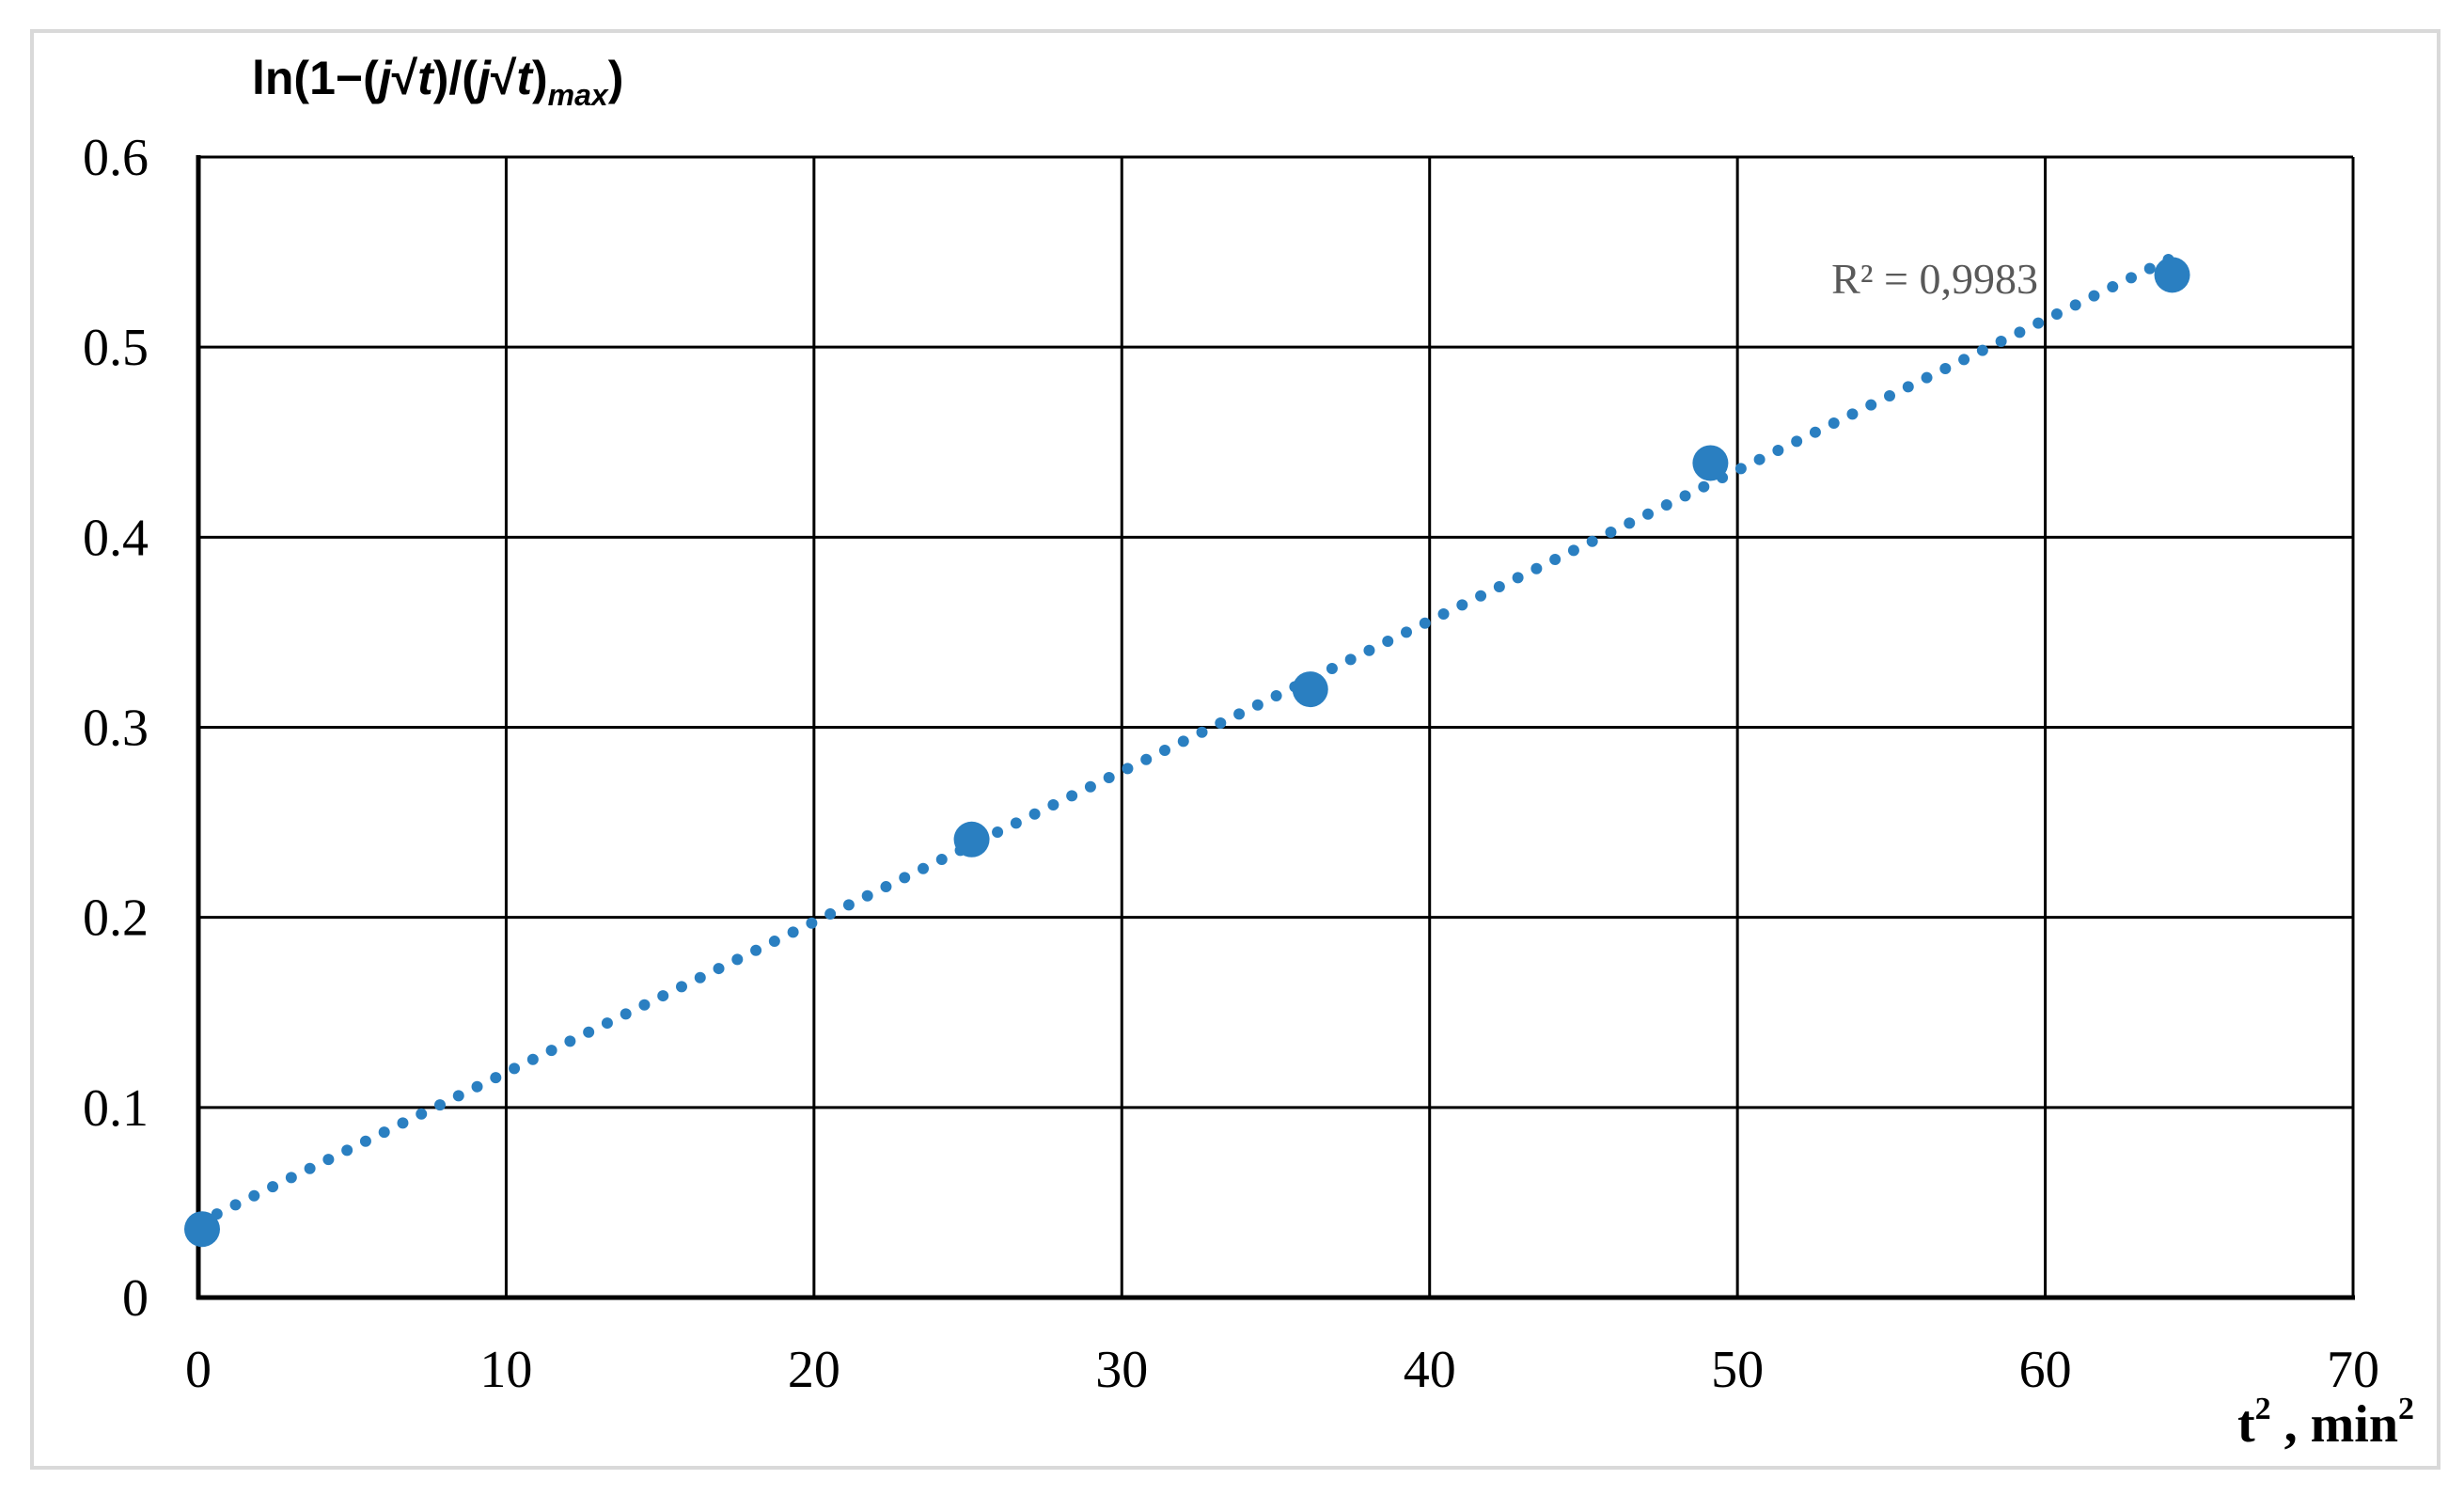 This screenshot has width=2464, height=1495. I want to click on y-tick-label: 0.5, so click(116, 348).